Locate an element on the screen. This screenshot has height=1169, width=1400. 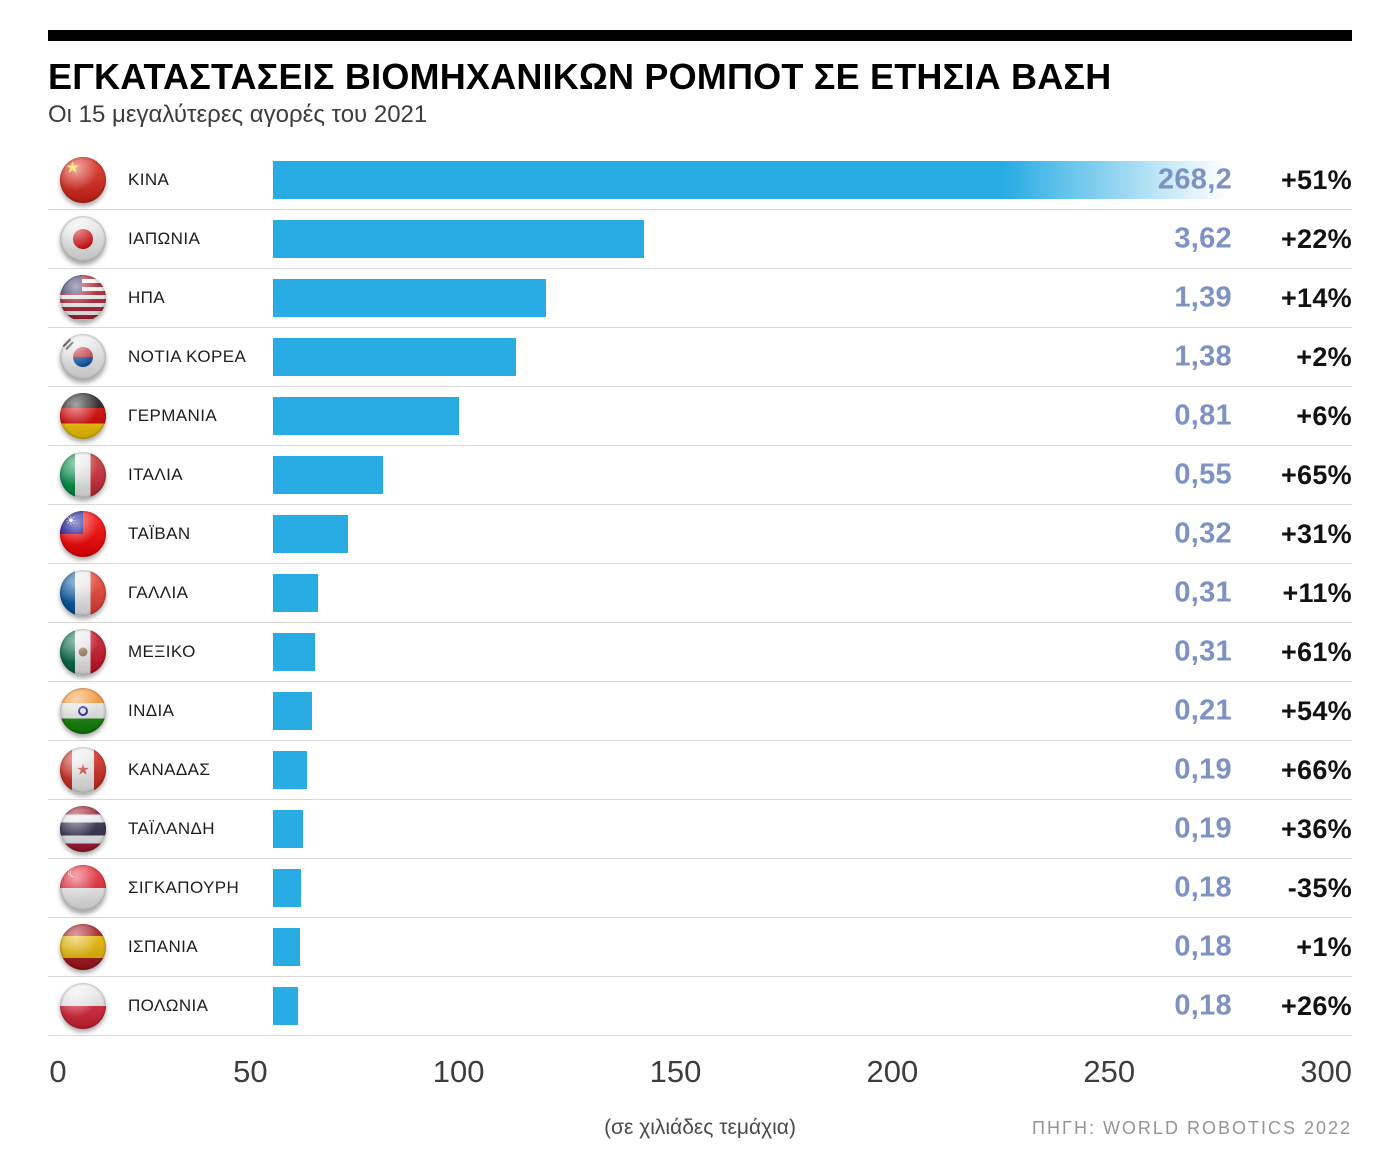
change-label: +26% is located at coordinates (1316, 1005).